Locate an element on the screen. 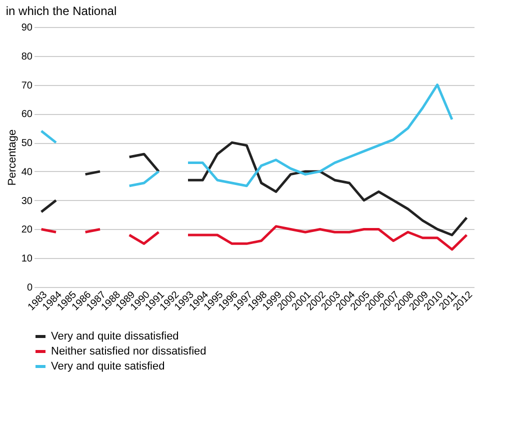  legend-label: Neither satisfied nor dissatisfied is located at coordinates (128, 352).